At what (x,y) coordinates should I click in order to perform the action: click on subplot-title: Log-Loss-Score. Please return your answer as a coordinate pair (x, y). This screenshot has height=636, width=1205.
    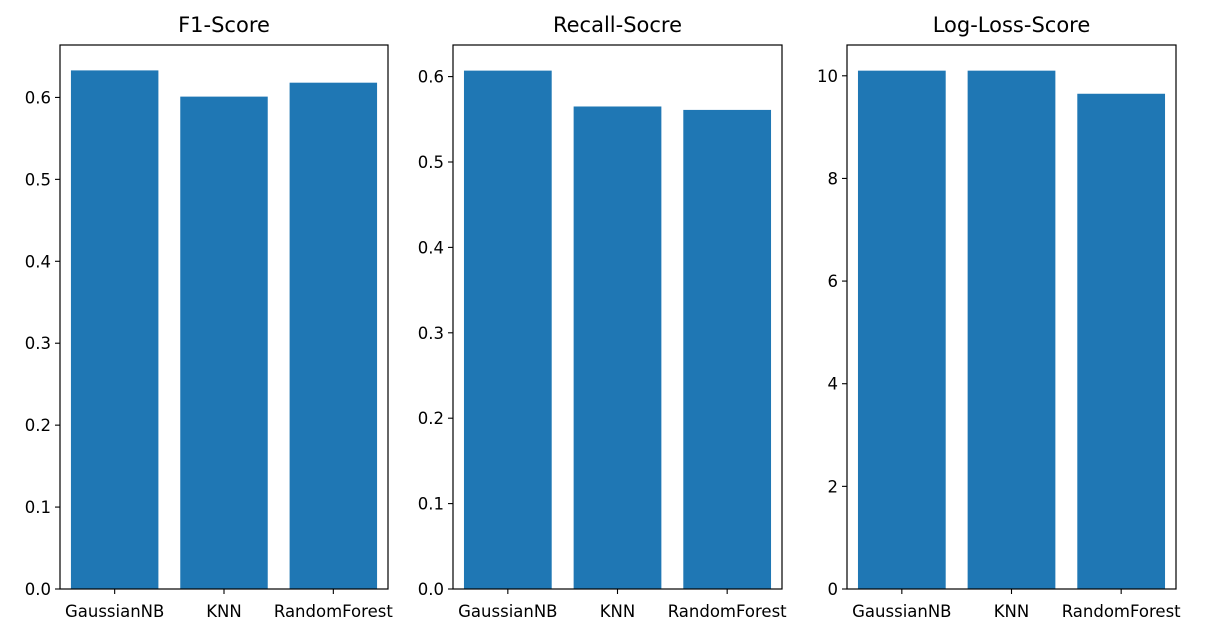
    Looking at the image, I should click on (1012, 25).